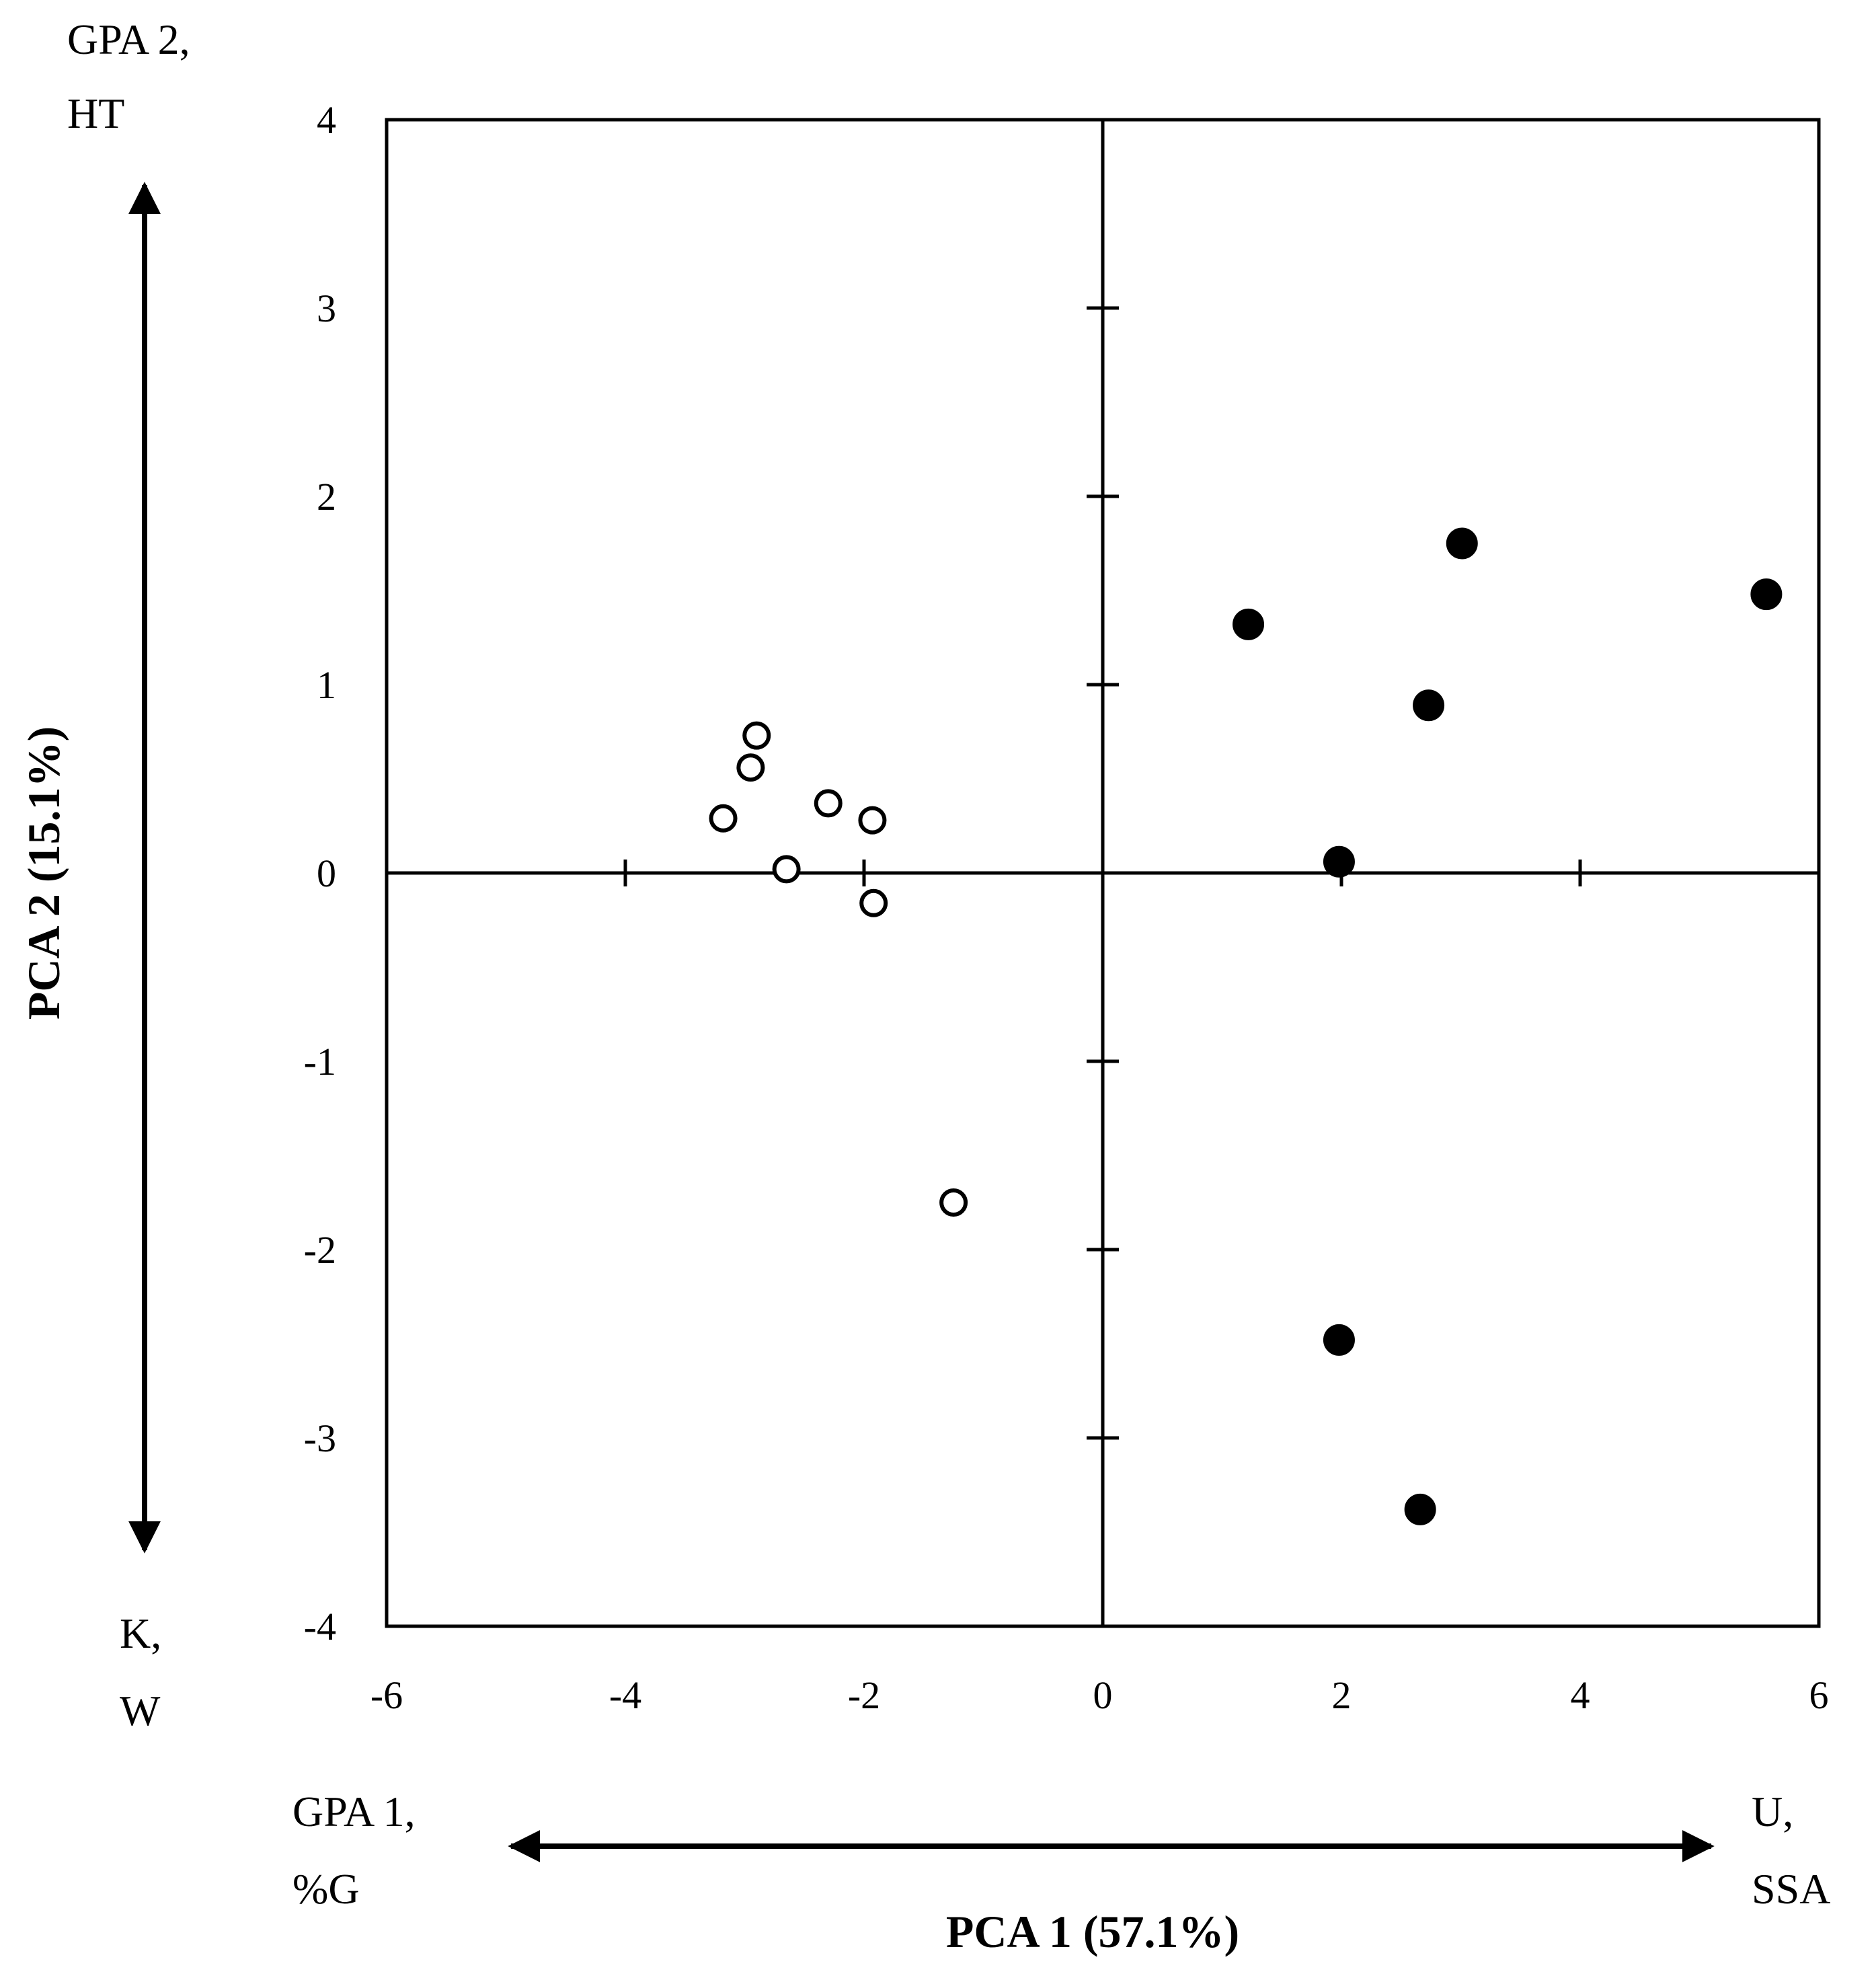 This screenshot has width=1876, height=1980. What do you see at coordinates (354, 1811) in the screenshot?
I see `x-left-annotation-line1: GPA 1,` at bounding box center [354, 1811].